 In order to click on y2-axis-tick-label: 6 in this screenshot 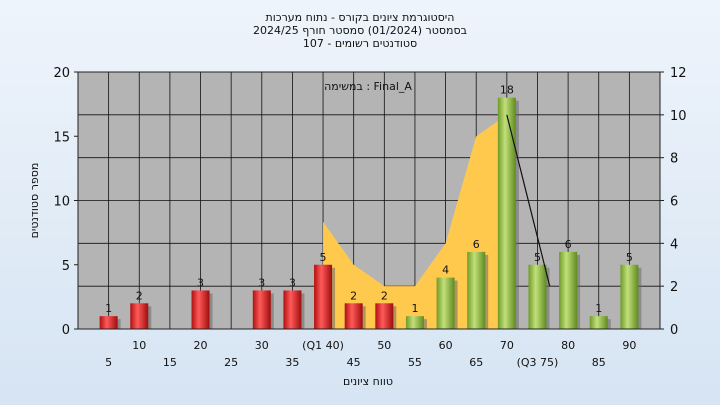, I will do `click(674, 202)`.